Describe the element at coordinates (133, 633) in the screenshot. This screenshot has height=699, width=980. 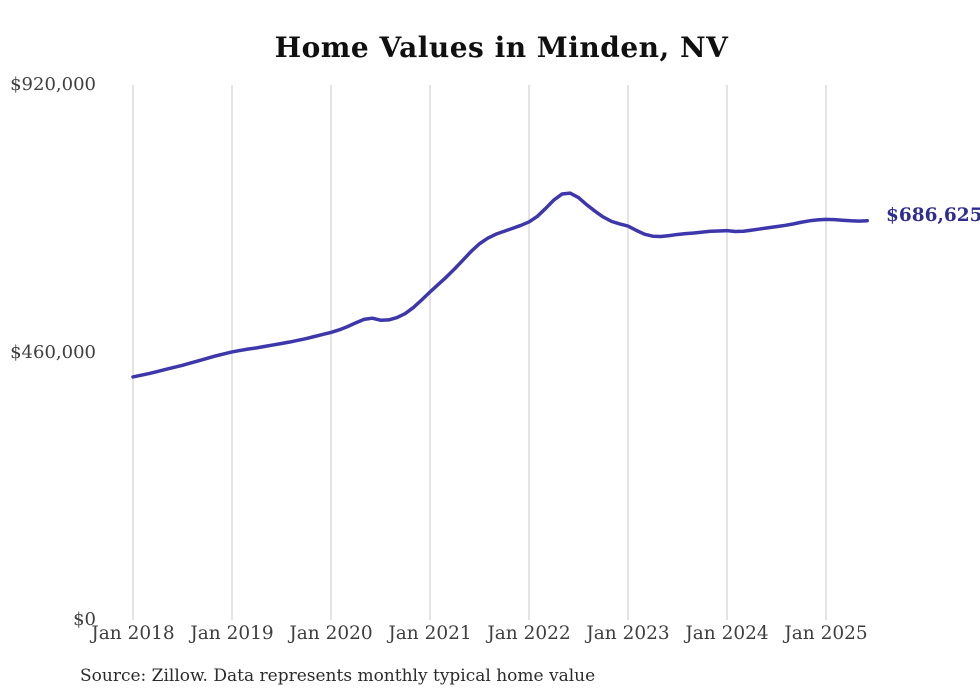
I see `x-tick-label-jan-2018: Jan 2018` at that location.